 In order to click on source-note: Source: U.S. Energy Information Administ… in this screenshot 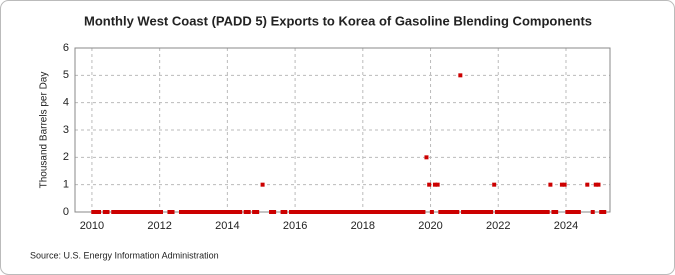, I will do `click(124, 255)`.